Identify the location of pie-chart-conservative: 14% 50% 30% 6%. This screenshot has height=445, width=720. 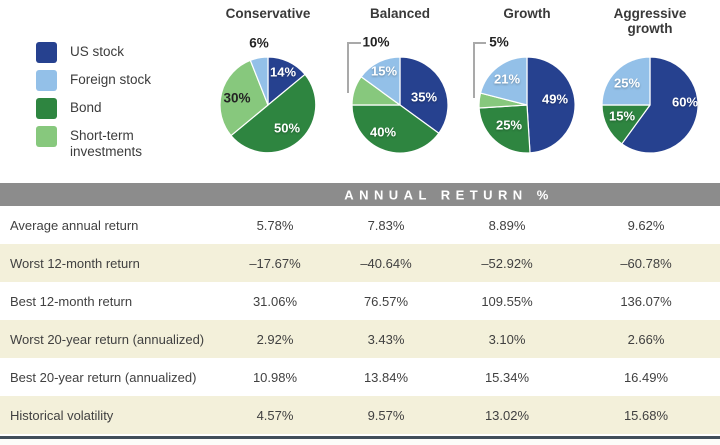
(268, 95).